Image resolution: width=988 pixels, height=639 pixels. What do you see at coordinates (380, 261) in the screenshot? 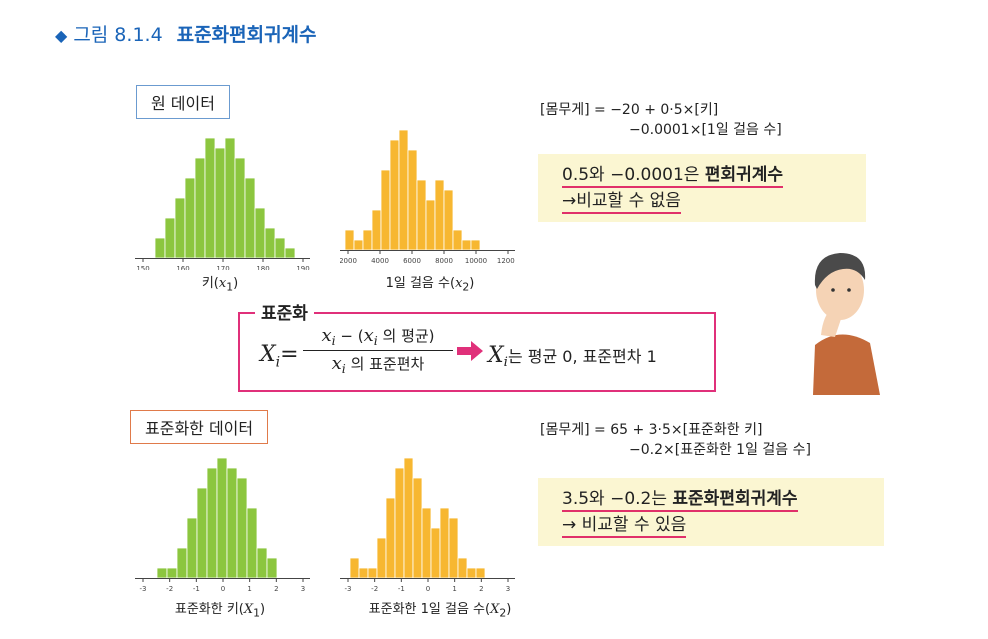
I see `raw-steps-tick-label: 4000` at bounding box center [380, 261].